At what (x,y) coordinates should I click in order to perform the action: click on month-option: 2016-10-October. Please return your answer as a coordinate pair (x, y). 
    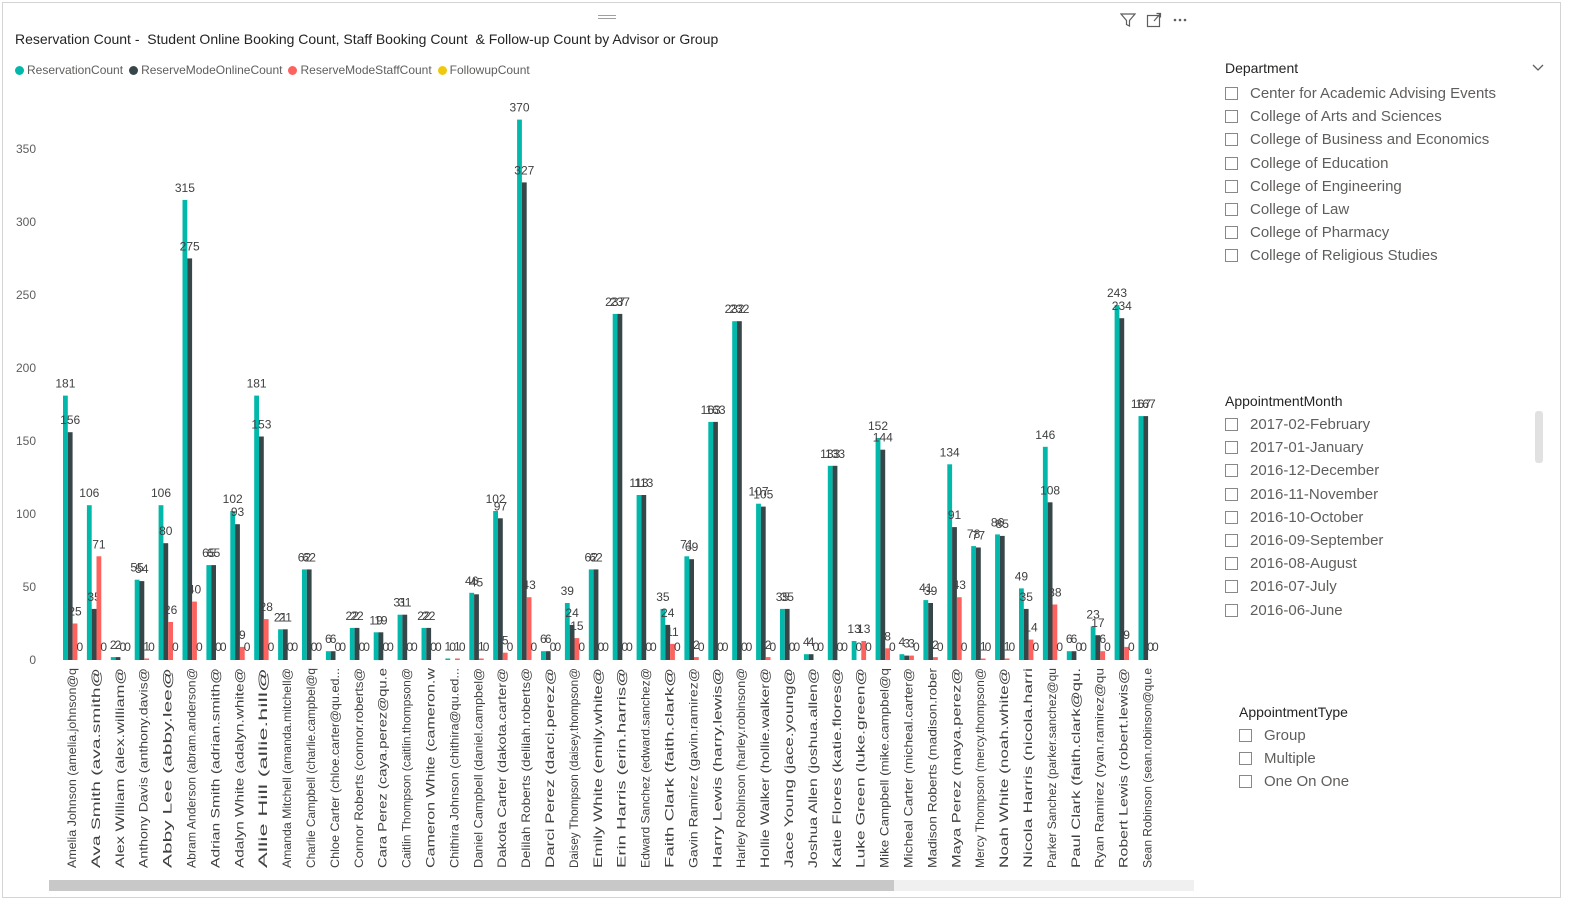
    Looking at the image, I should click on (1375, 517).